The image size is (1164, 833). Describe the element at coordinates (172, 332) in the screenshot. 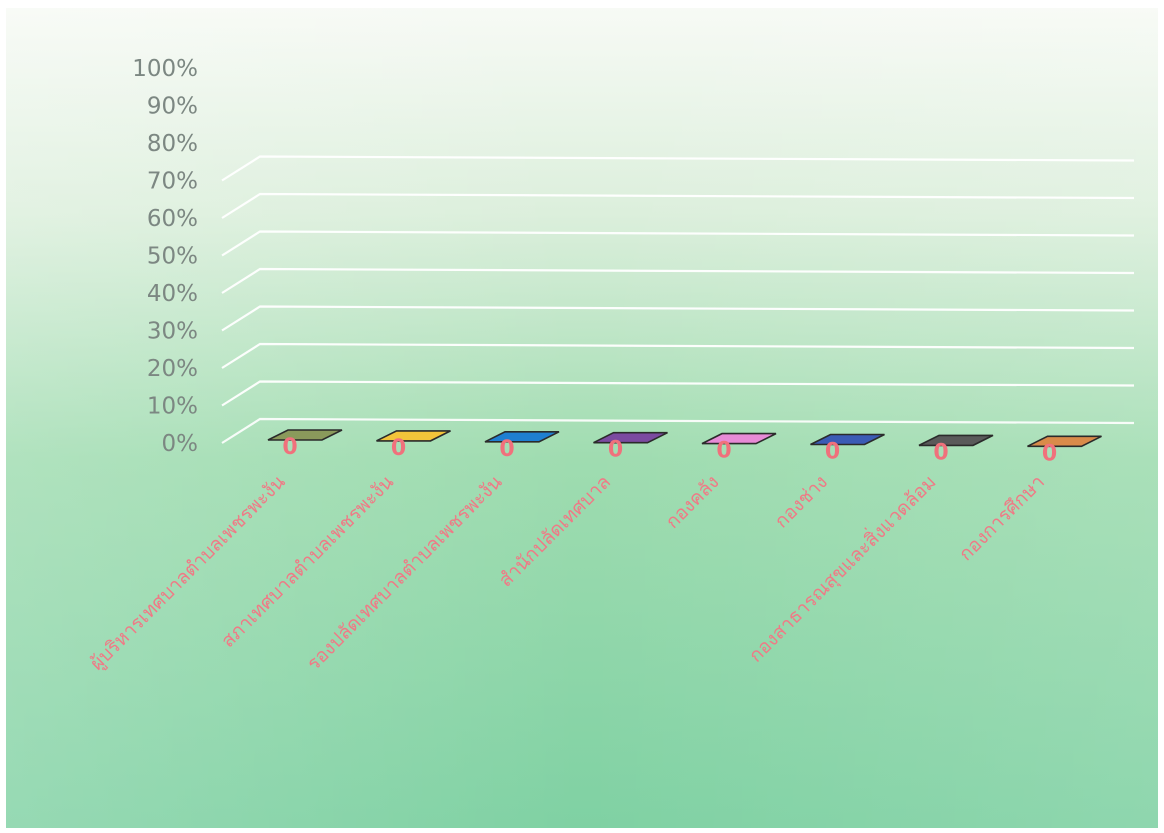

I see `y-tick-label: 30%` at that location.